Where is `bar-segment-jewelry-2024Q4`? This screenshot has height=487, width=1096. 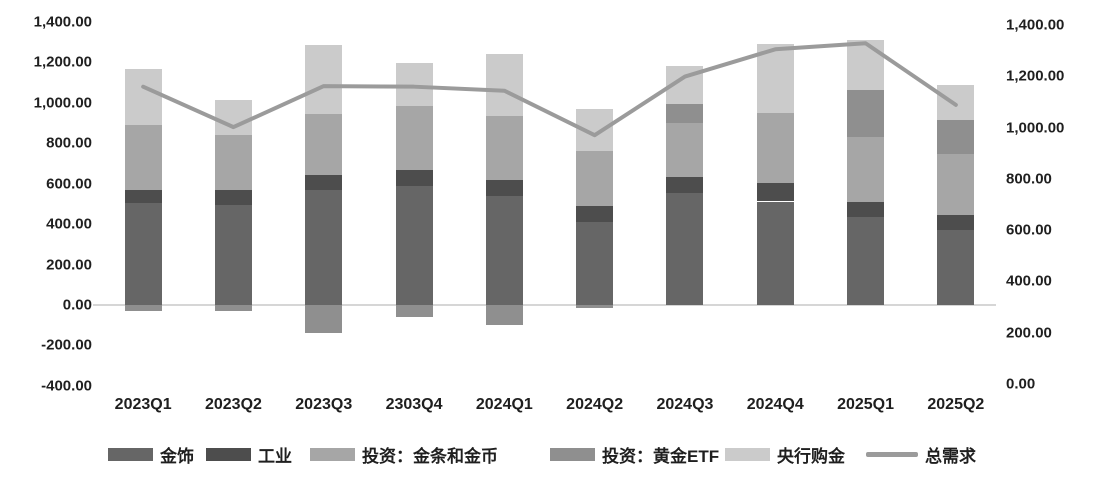 bar-segment-jewelry-2024Q4 is located at coordinates (775, 253).